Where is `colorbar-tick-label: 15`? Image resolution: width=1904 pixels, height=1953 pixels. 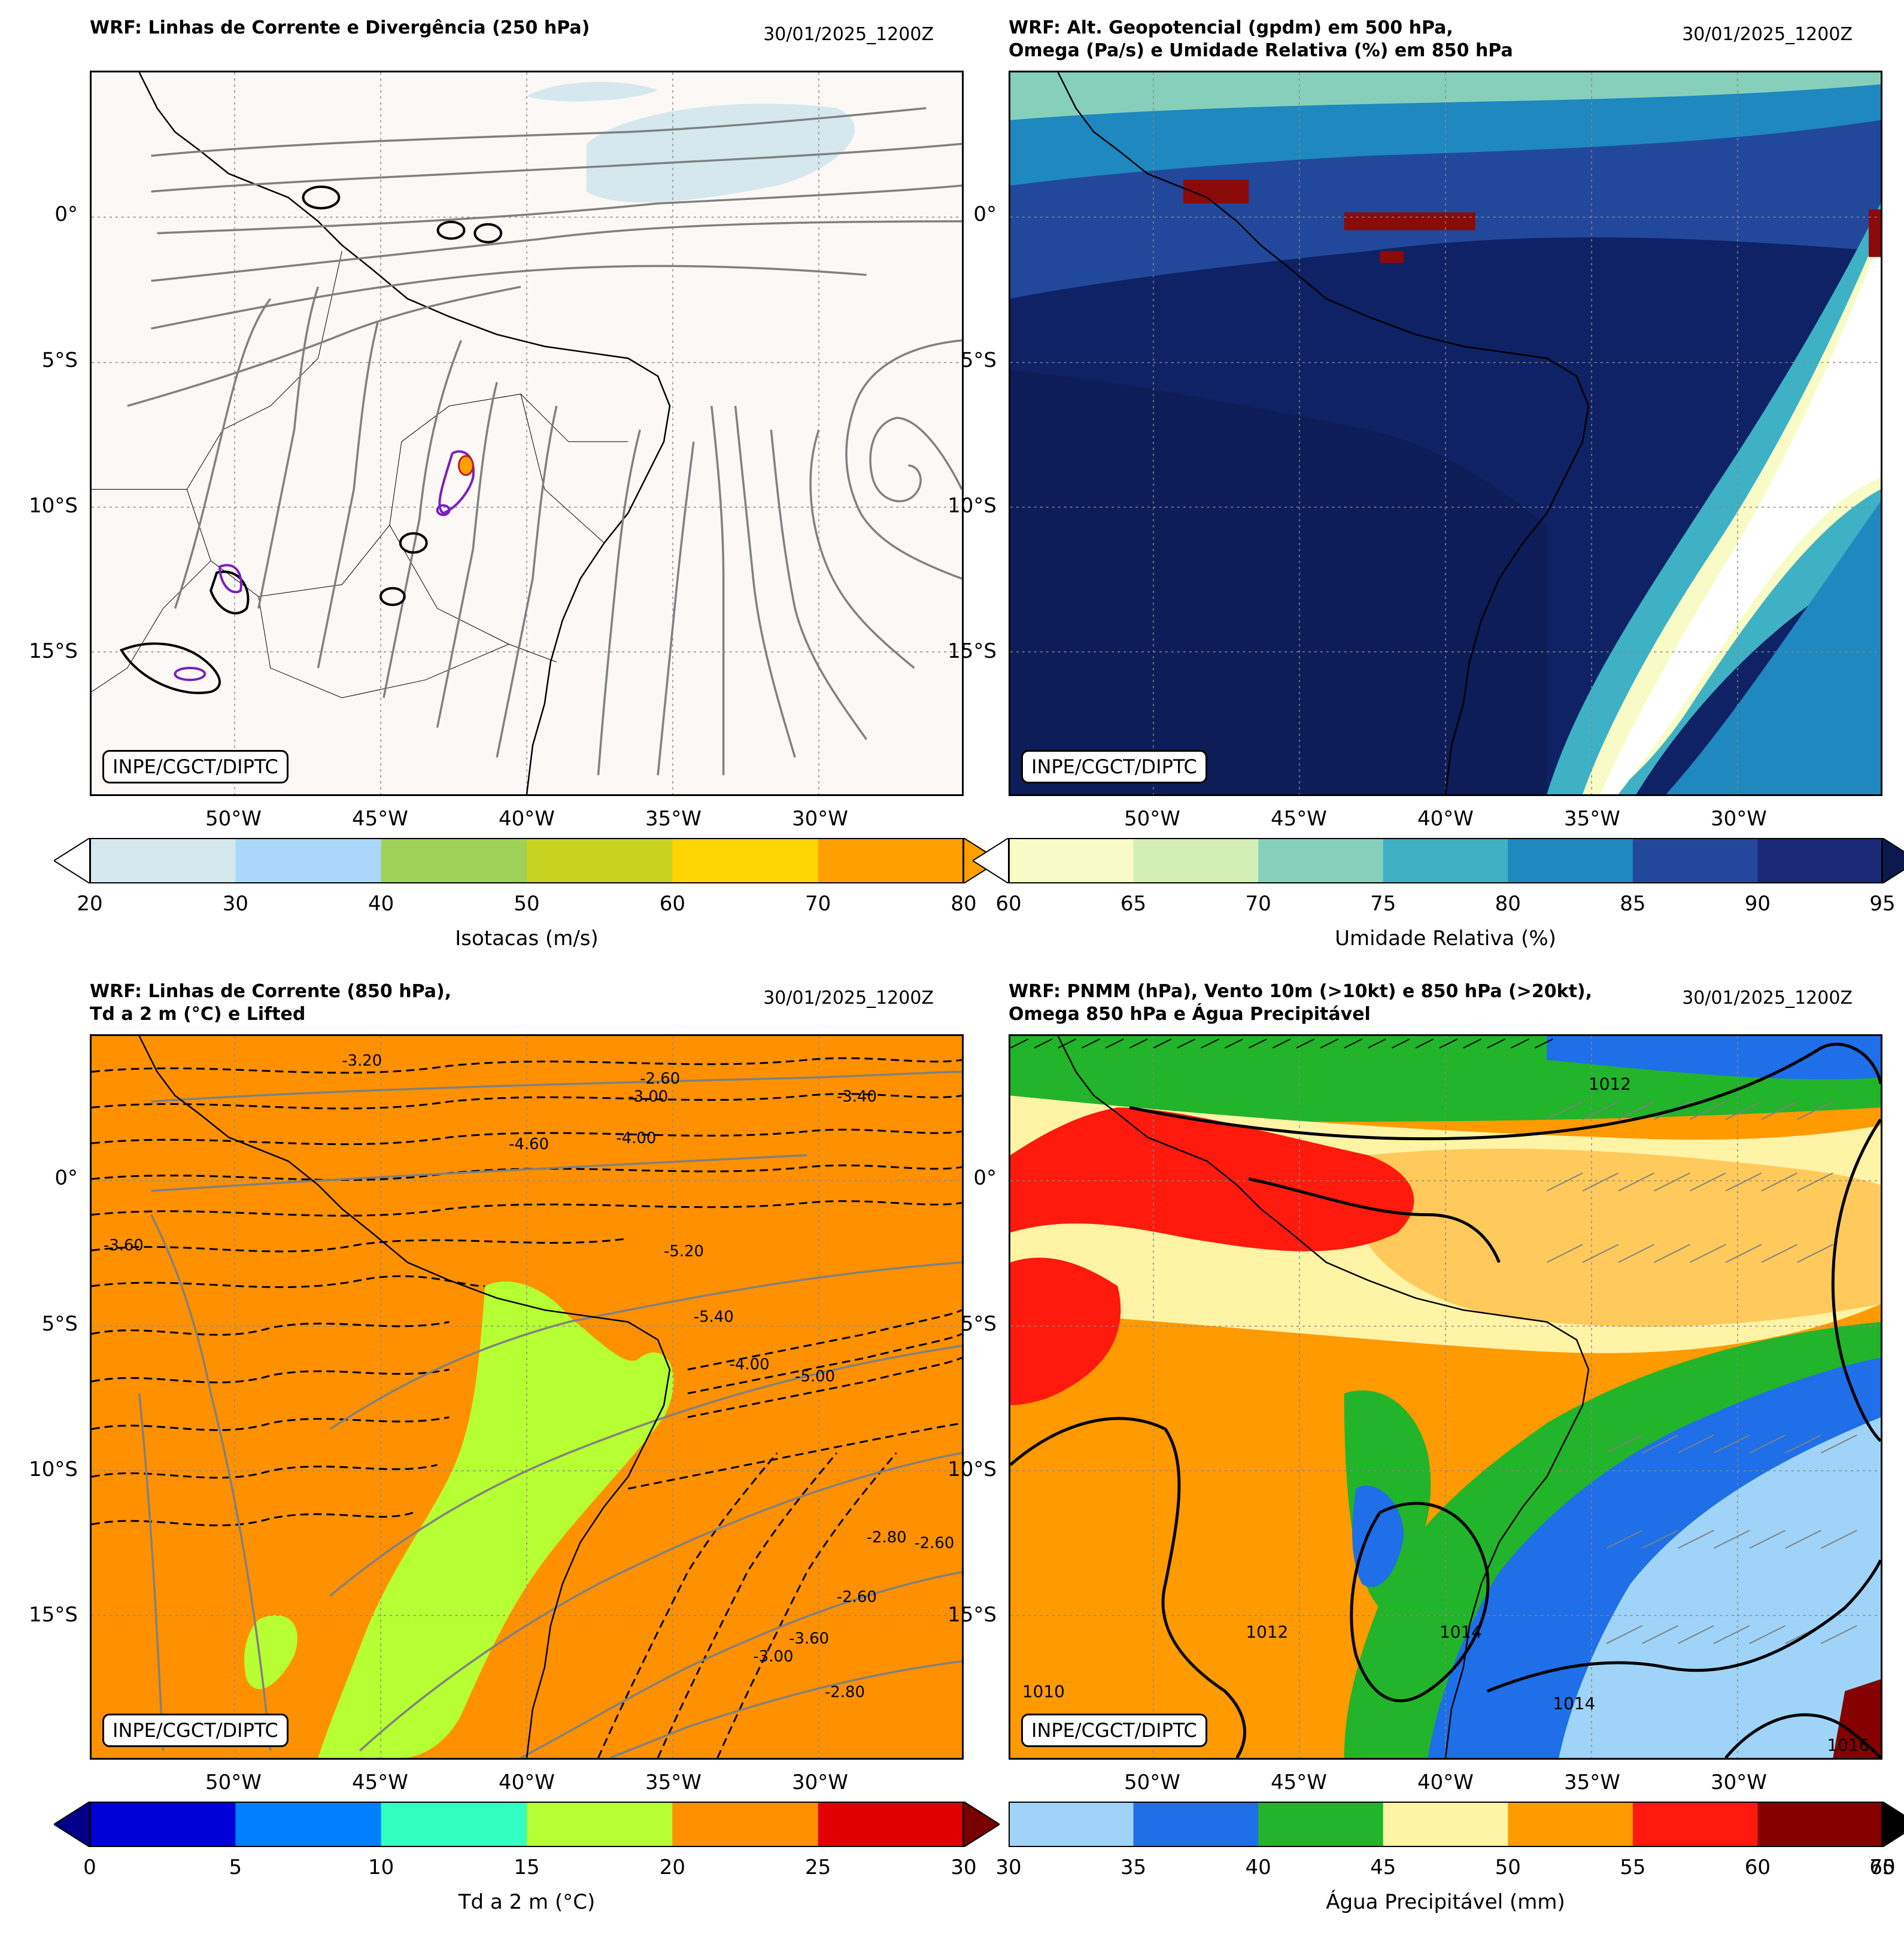
colorbar-tick-label: 15 is located at coordinates (527, 1867).